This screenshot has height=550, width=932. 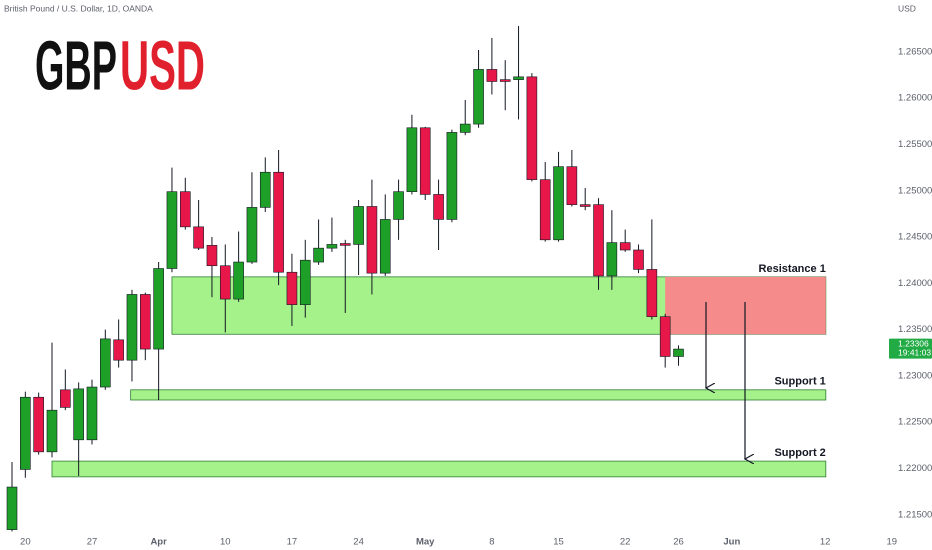 What do you see at coordinates (225, 542) in the screenshot?
I see `x-tick-label: 10` at bounding box center [225, 542].